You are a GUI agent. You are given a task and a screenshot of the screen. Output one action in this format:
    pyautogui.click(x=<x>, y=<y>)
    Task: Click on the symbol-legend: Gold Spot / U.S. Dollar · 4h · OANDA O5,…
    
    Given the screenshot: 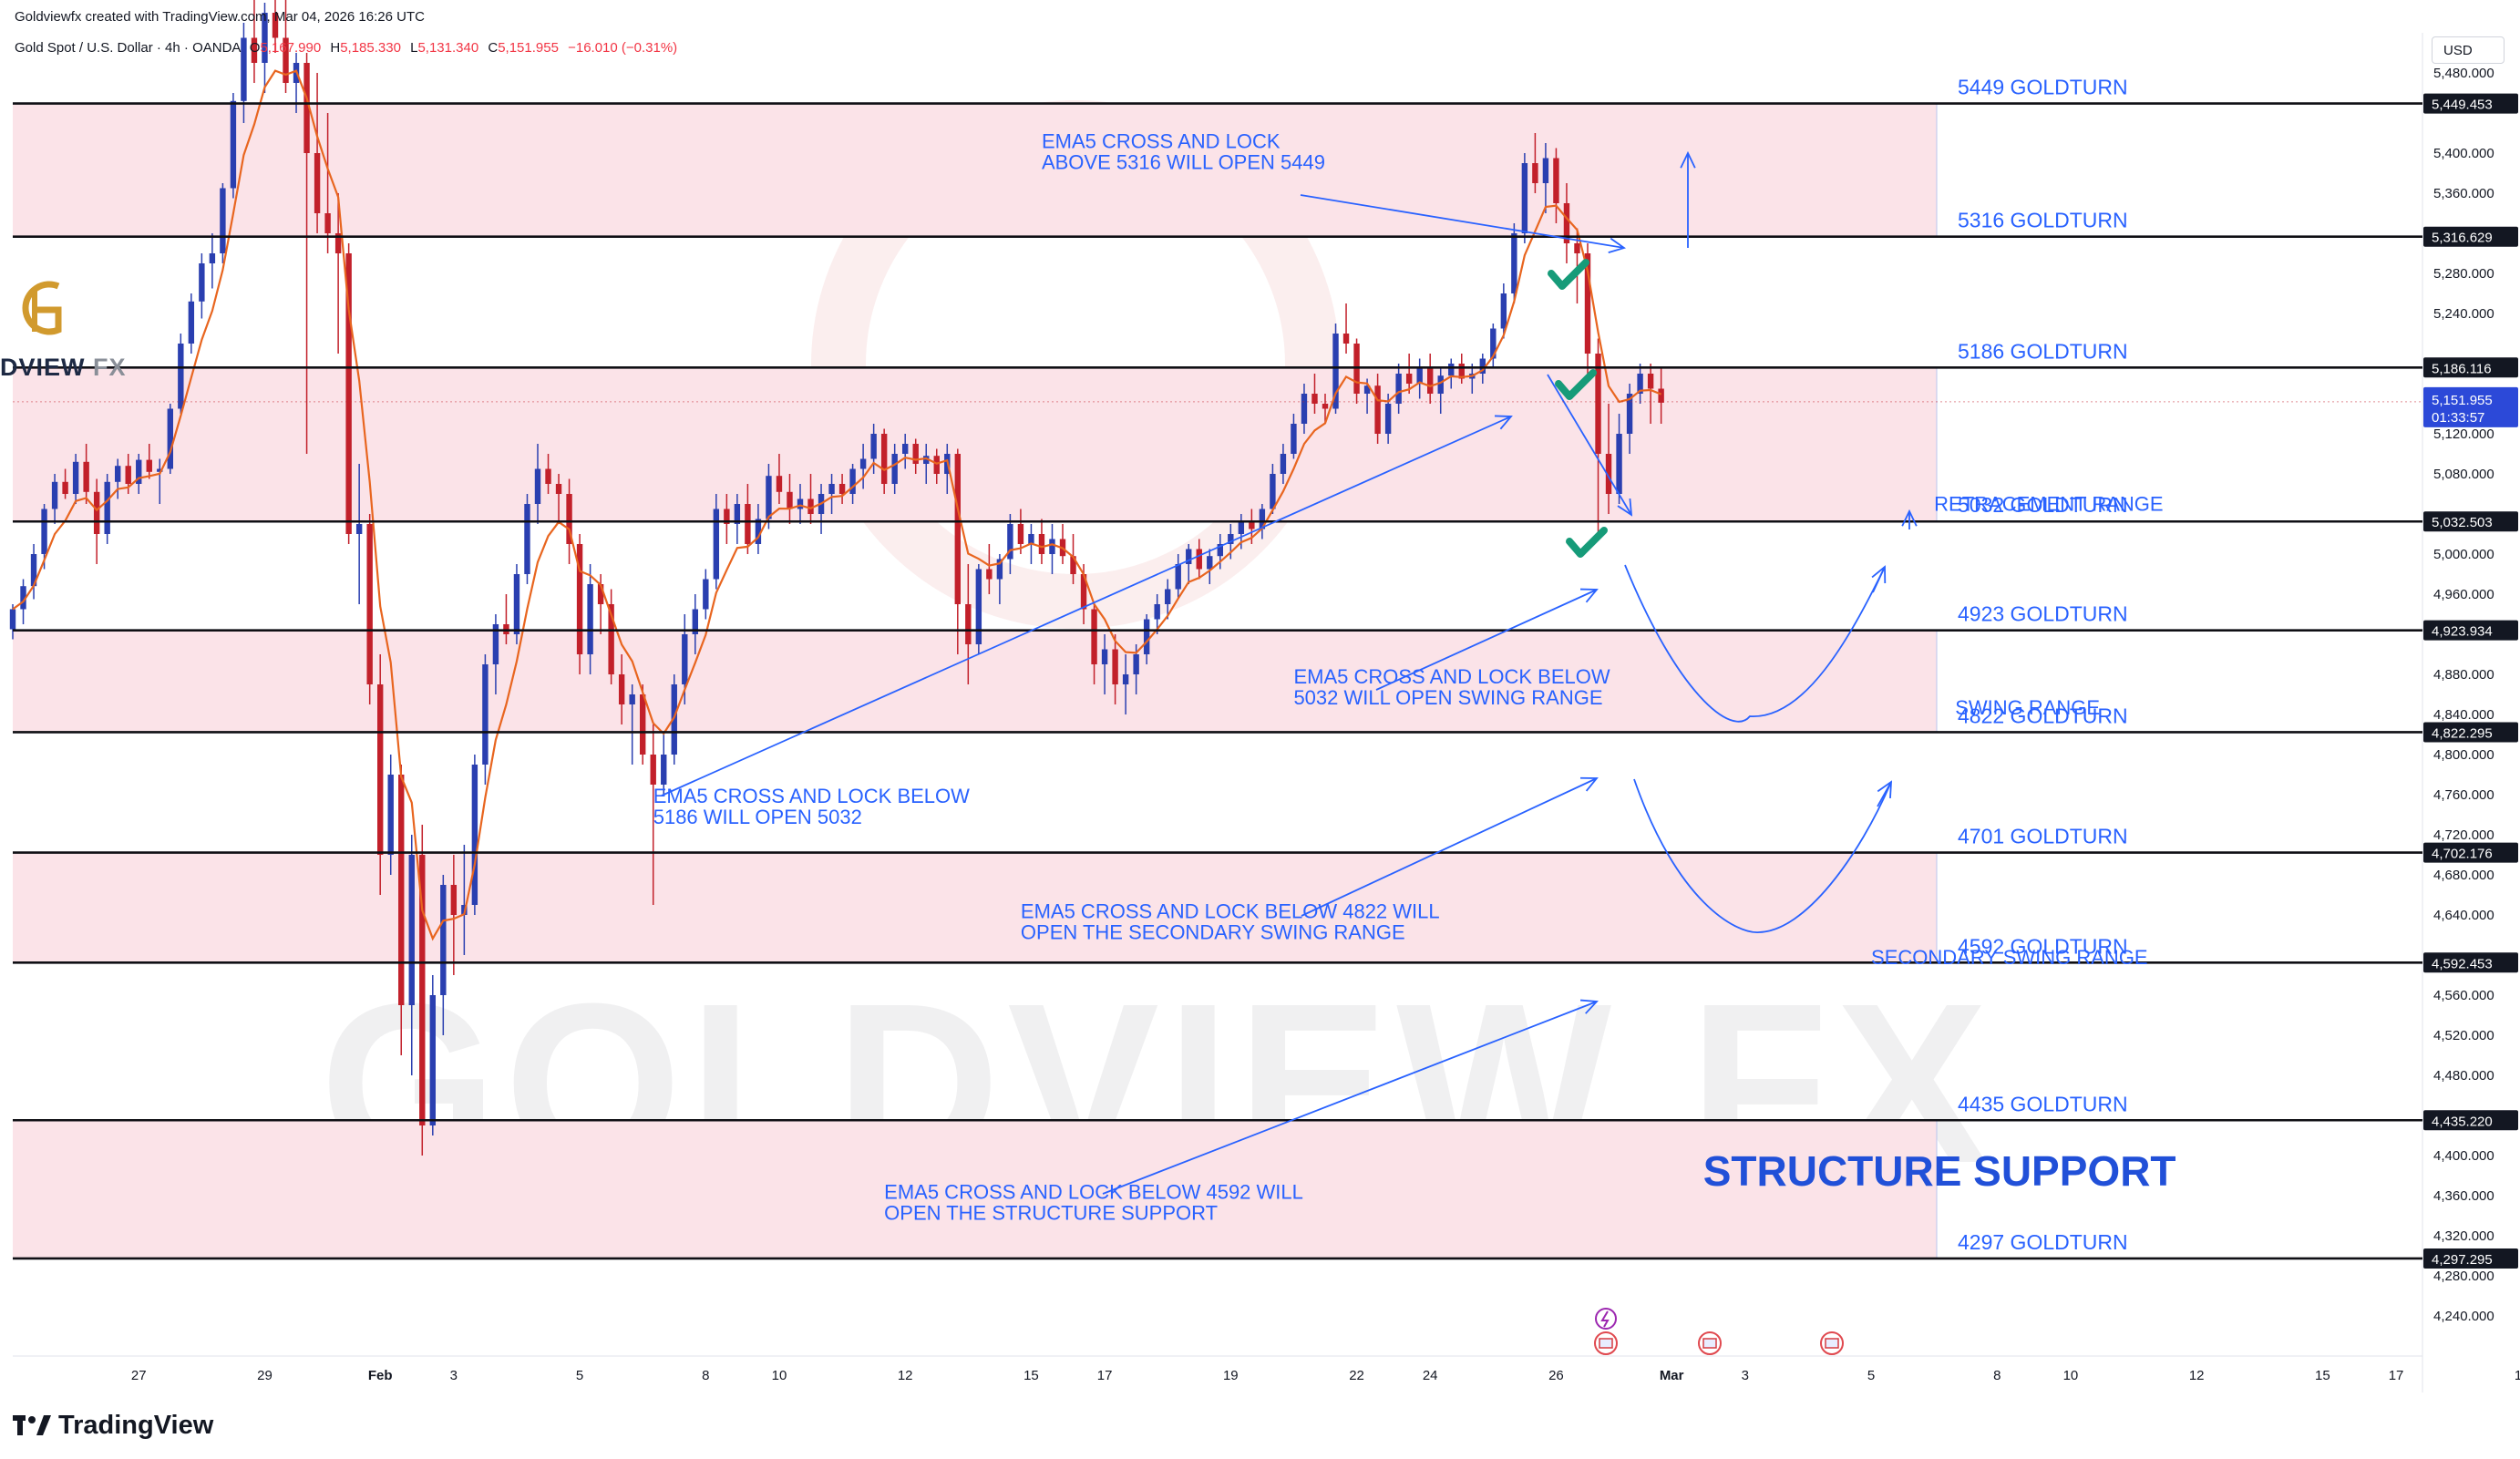 What is the action you would take?
    pyautogui.click(x=346, y=48)
    